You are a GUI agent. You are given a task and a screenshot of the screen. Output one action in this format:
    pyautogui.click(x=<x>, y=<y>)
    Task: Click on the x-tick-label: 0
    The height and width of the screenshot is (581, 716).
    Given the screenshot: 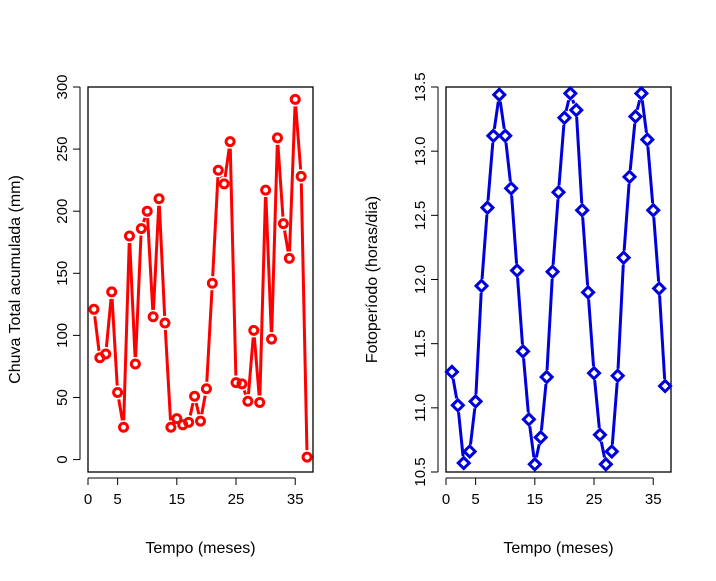 What is the action you would take?
    pyautogui.click(x=88, y=499)
    